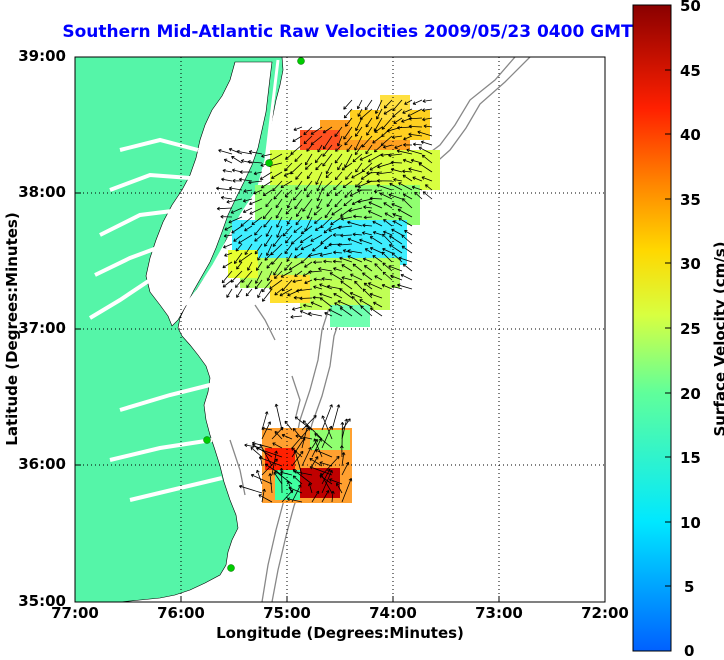  I want to click on x-tick-label: 73:00, so click(499, 613).